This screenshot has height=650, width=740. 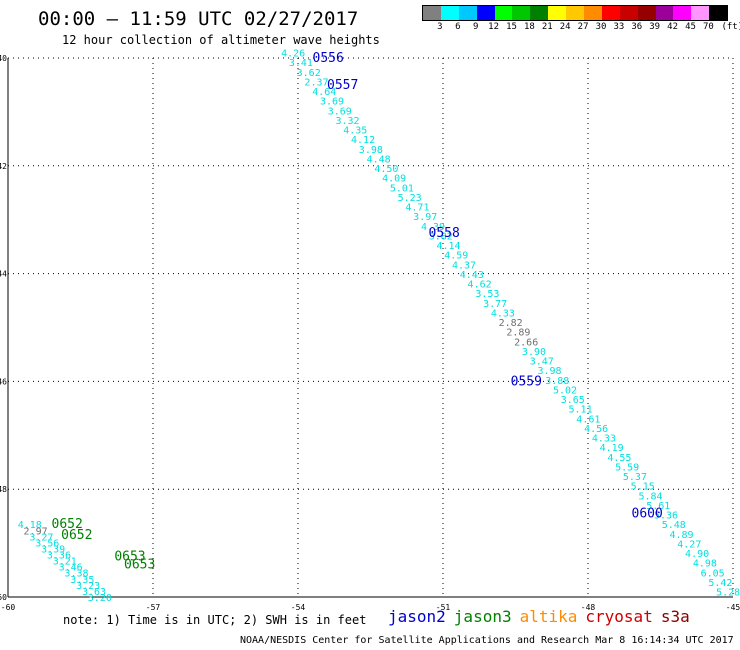 I want to click on satellite-cryosat: cryosat, so click(x=619, y=616).